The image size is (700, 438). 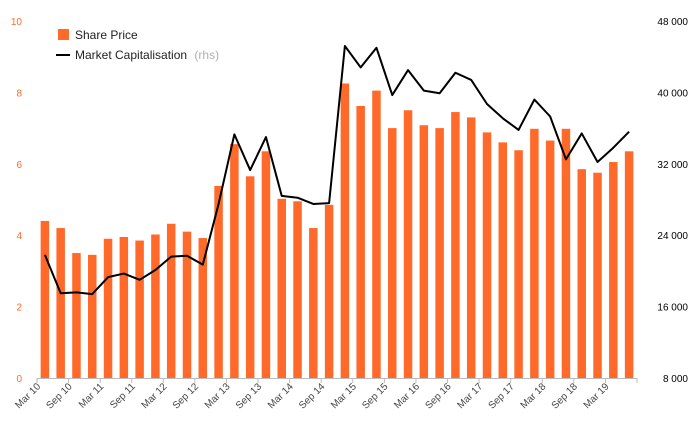 What do you see at coordinates (19, 308) in the screenshot?
I see `y-left-tick-label: 2` at bounding box center [19, 308].